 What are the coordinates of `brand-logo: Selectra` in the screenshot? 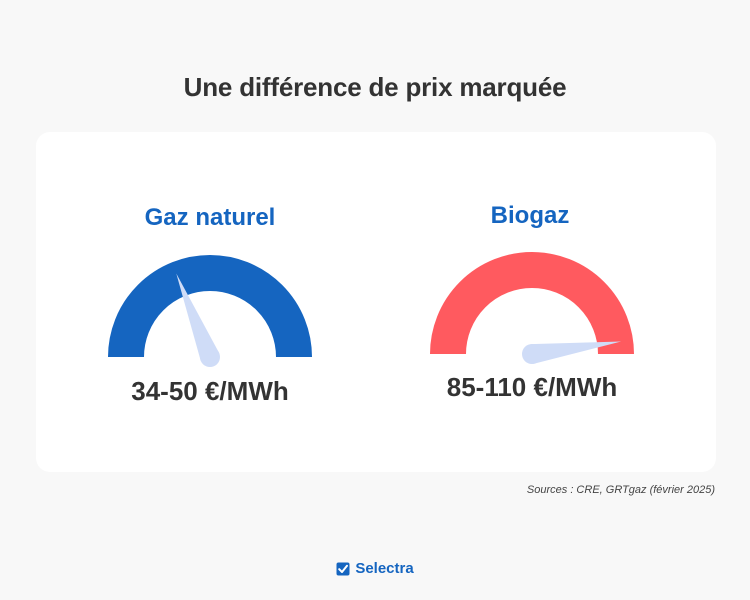 It's located at (375, 568).